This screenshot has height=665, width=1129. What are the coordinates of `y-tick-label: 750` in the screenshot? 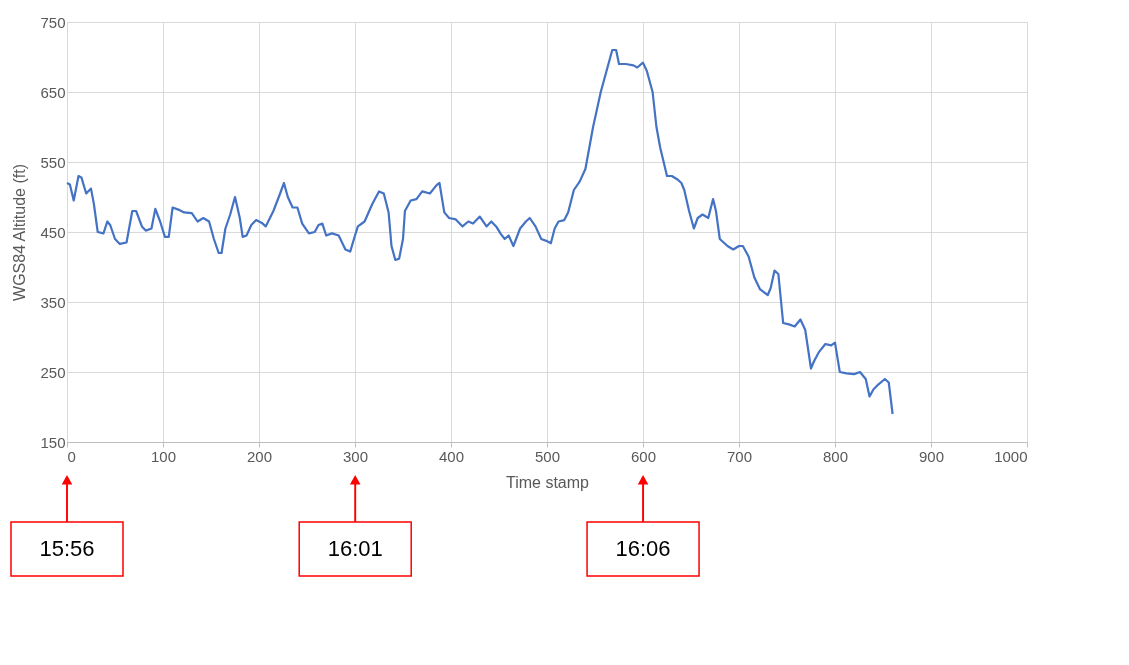 It's located at (53, 22).